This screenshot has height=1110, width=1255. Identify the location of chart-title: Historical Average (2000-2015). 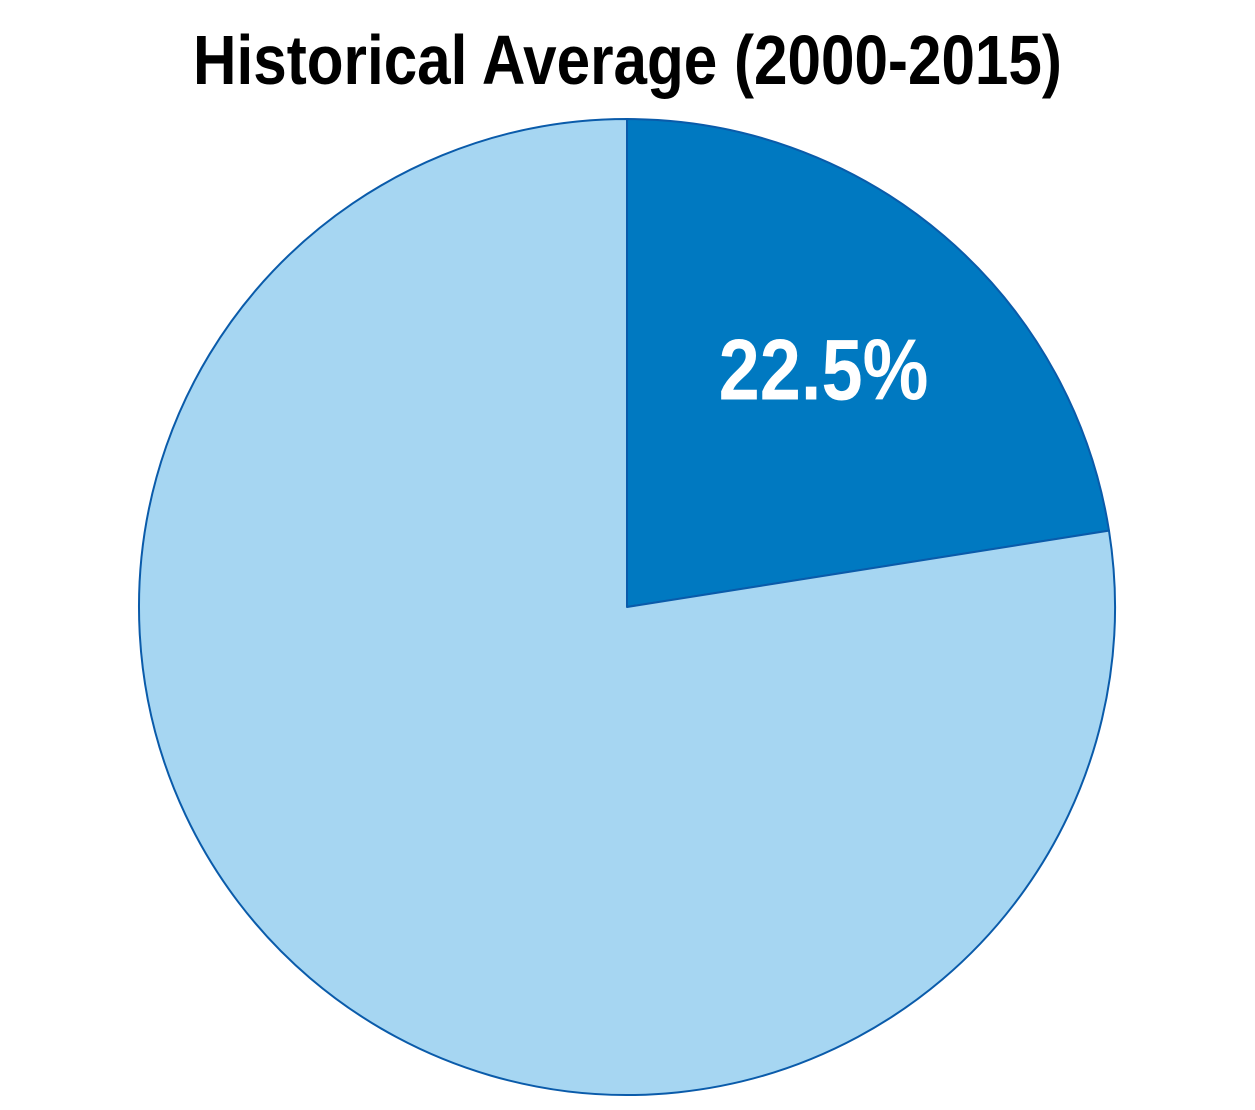
(627, 60).